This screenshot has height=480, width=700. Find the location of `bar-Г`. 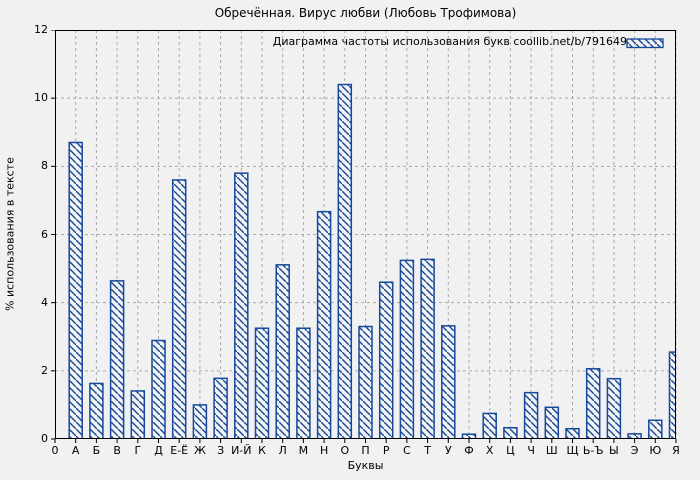

bar-Г is located at coordinates (138, 414).